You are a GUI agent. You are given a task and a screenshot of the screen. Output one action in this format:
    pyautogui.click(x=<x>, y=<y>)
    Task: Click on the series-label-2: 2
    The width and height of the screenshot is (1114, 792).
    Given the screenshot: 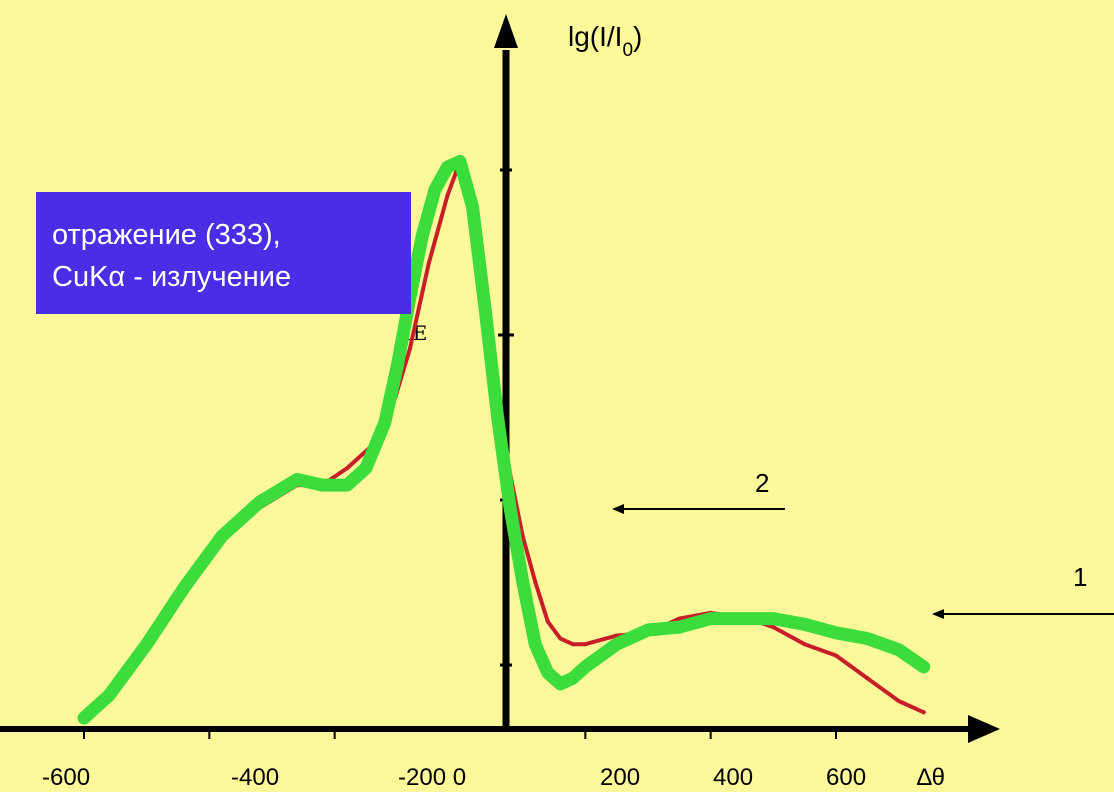 What is the action you would take?
    pyautogui.click(x=762, y=483)
    